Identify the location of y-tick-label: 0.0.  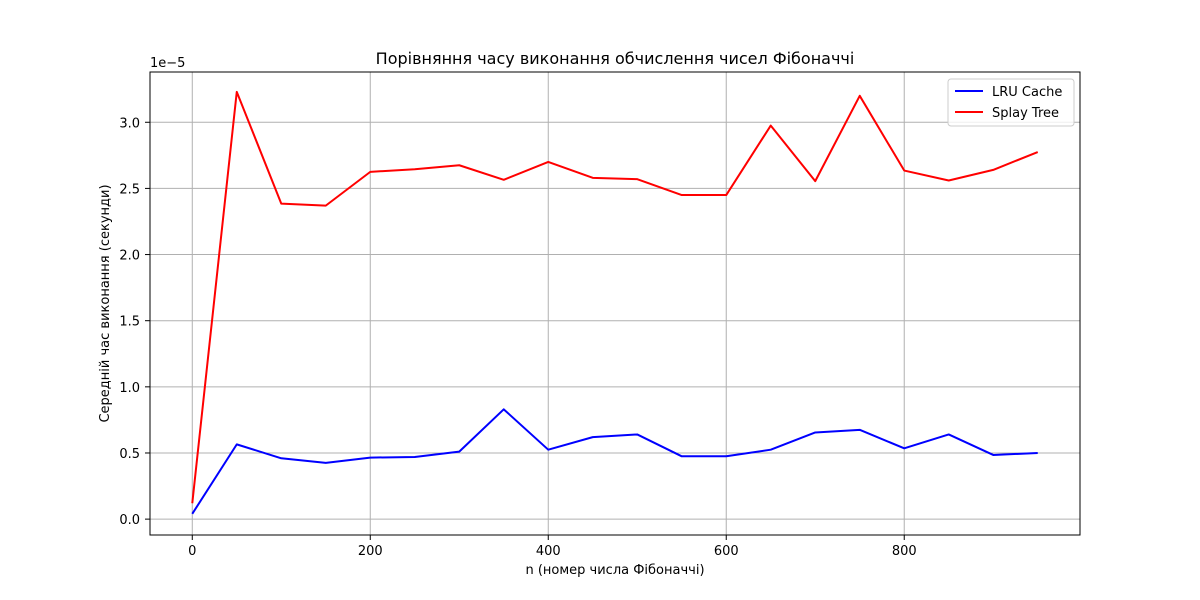
(129, 520).